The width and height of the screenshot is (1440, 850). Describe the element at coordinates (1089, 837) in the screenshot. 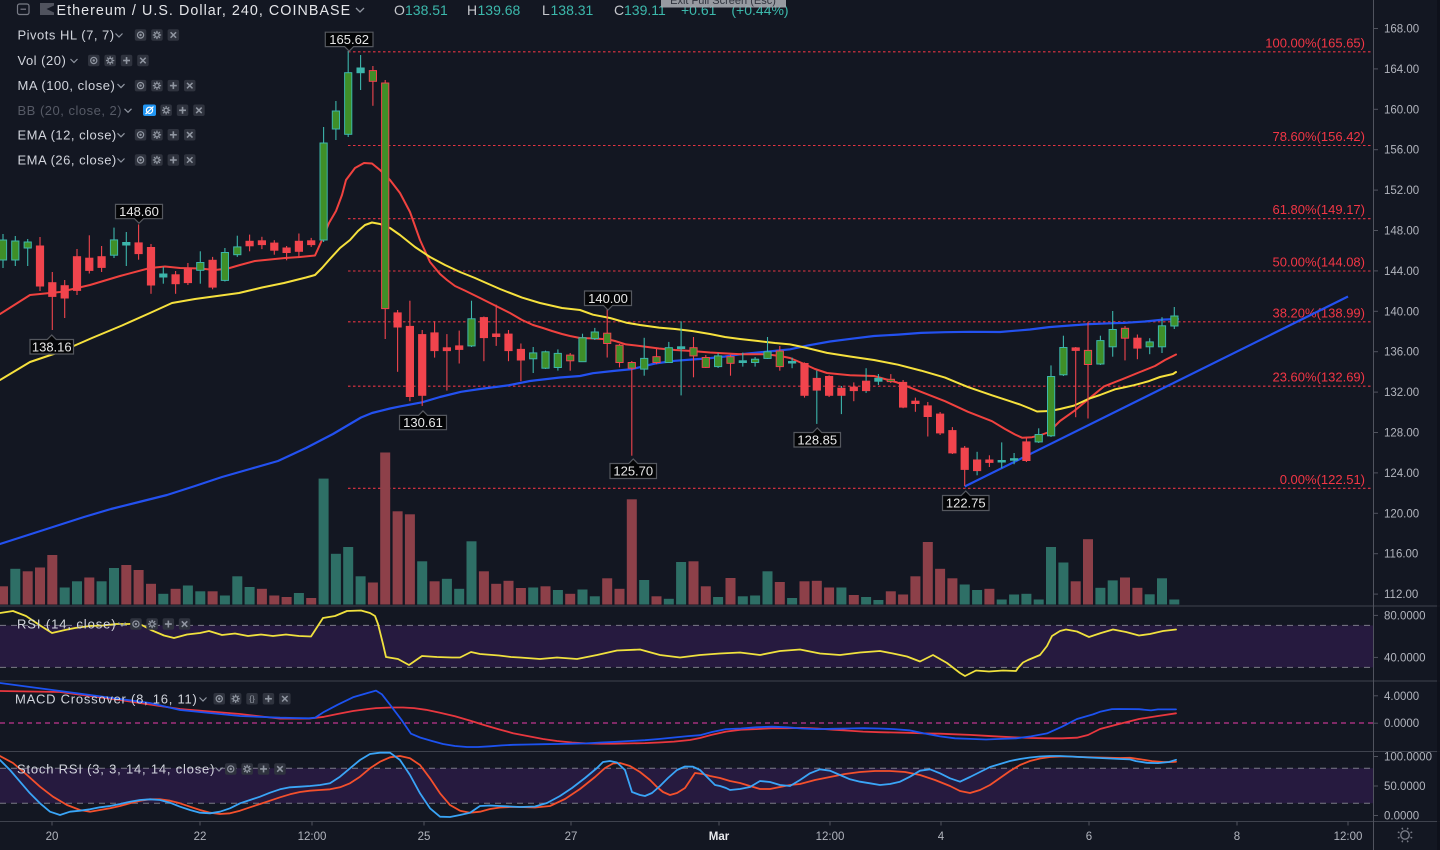

I see `svg-text: 6` at that location.